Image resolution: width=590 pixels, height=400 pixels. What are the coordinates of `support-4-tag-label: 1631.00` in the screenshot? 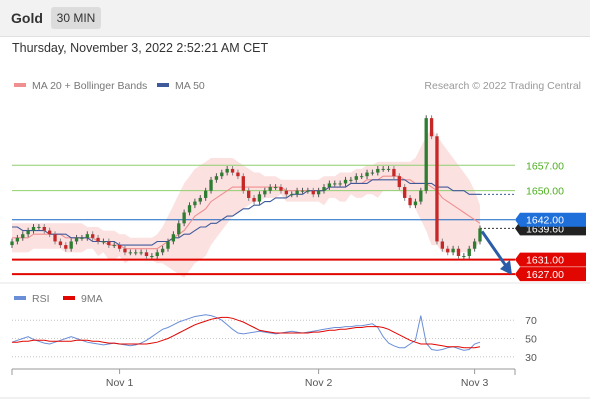 It's located at (545, 261).